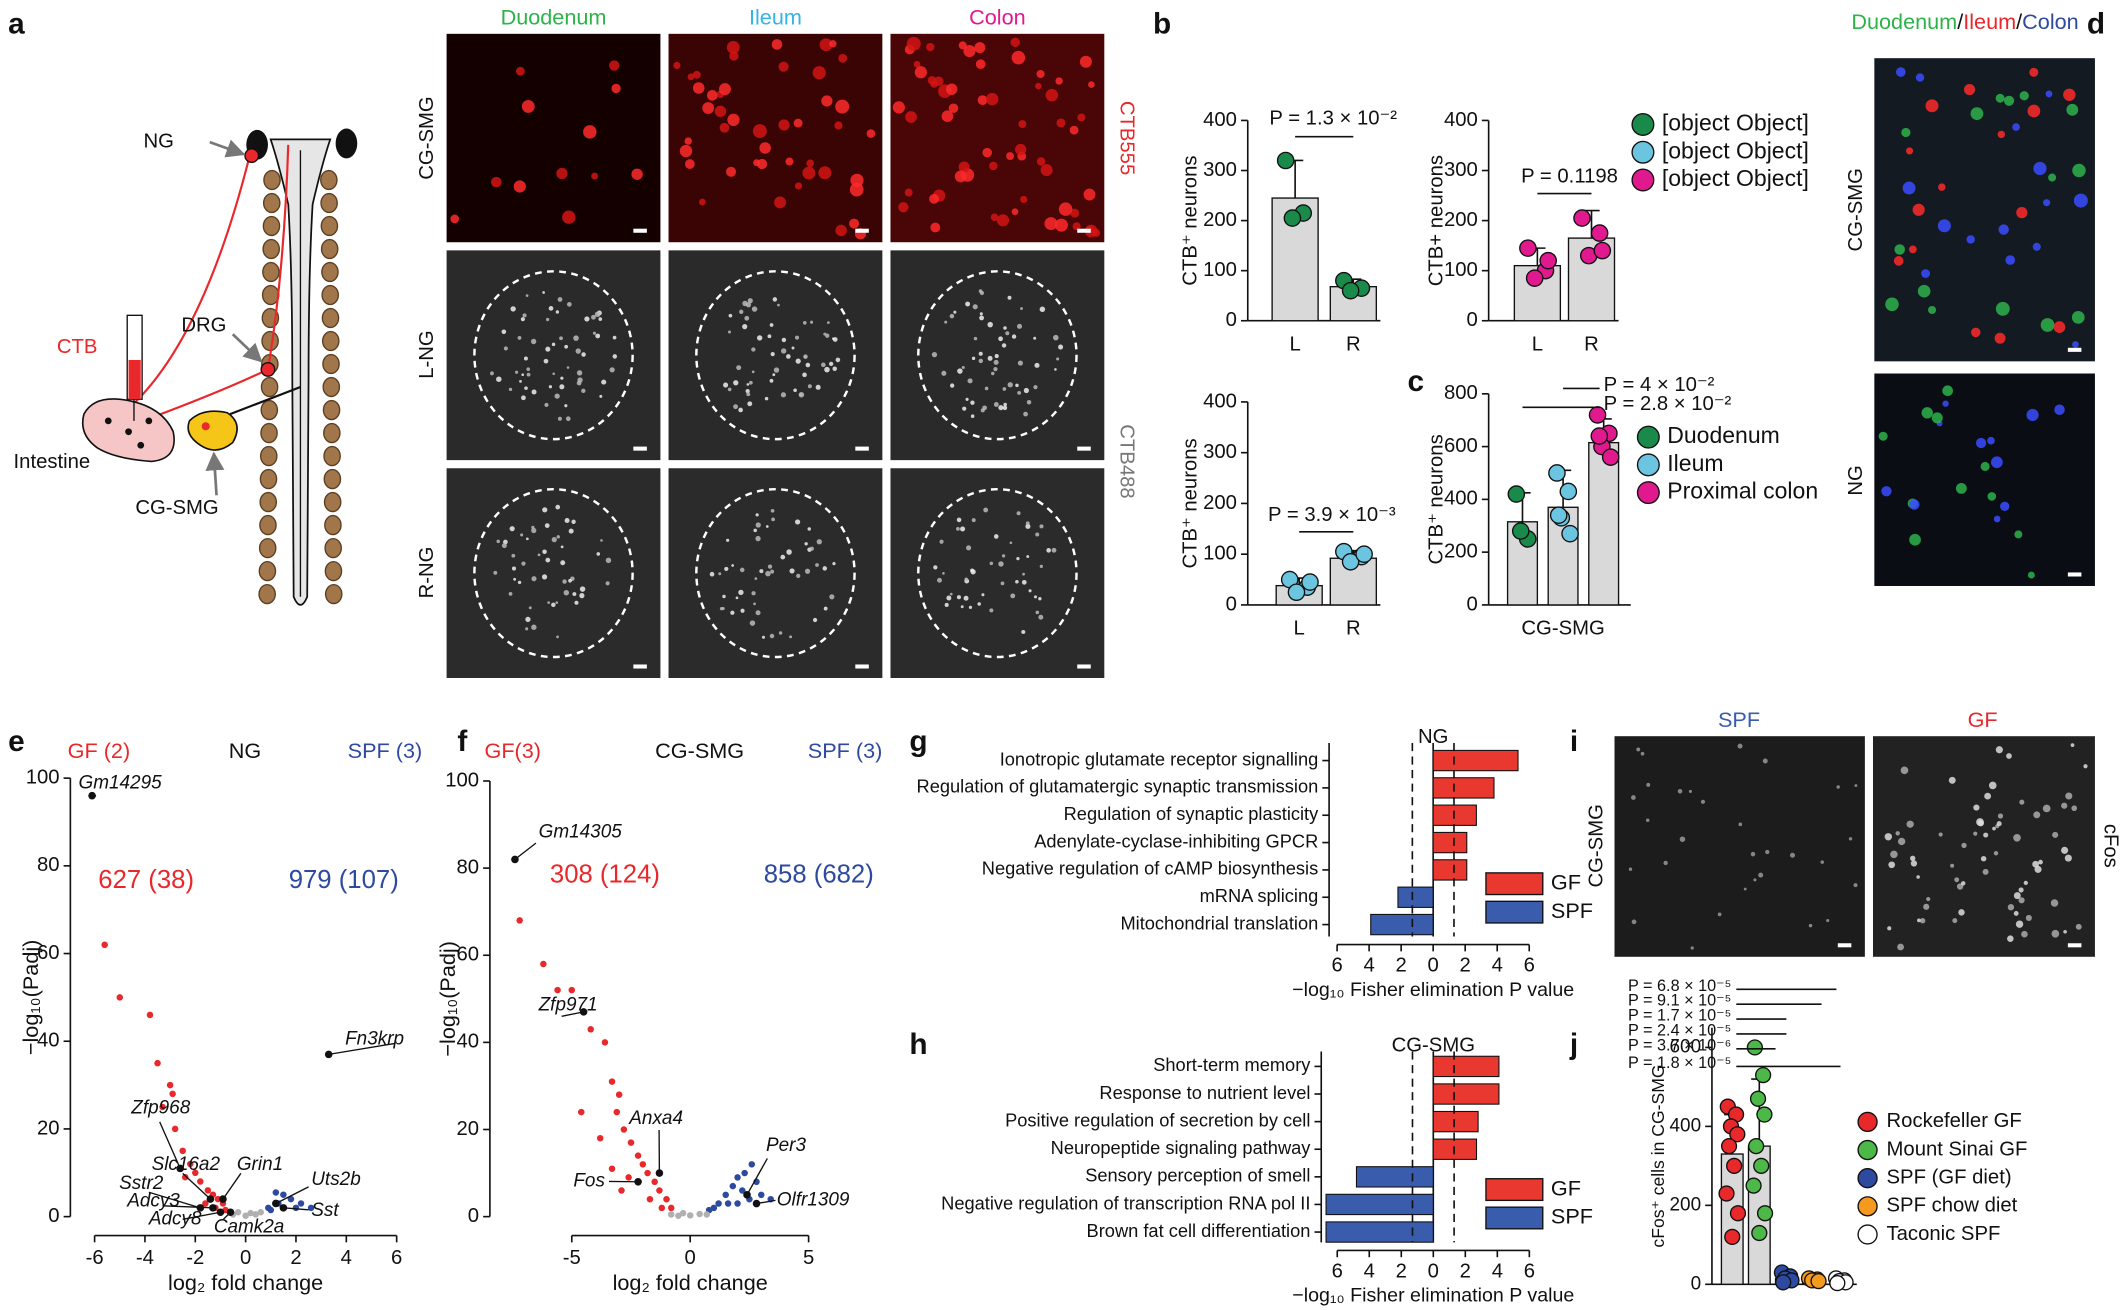 The width and height of the screenshot is (2122, 1310). I want to click on legend-label: Mount Sinai GF, so click(1957, 1149).